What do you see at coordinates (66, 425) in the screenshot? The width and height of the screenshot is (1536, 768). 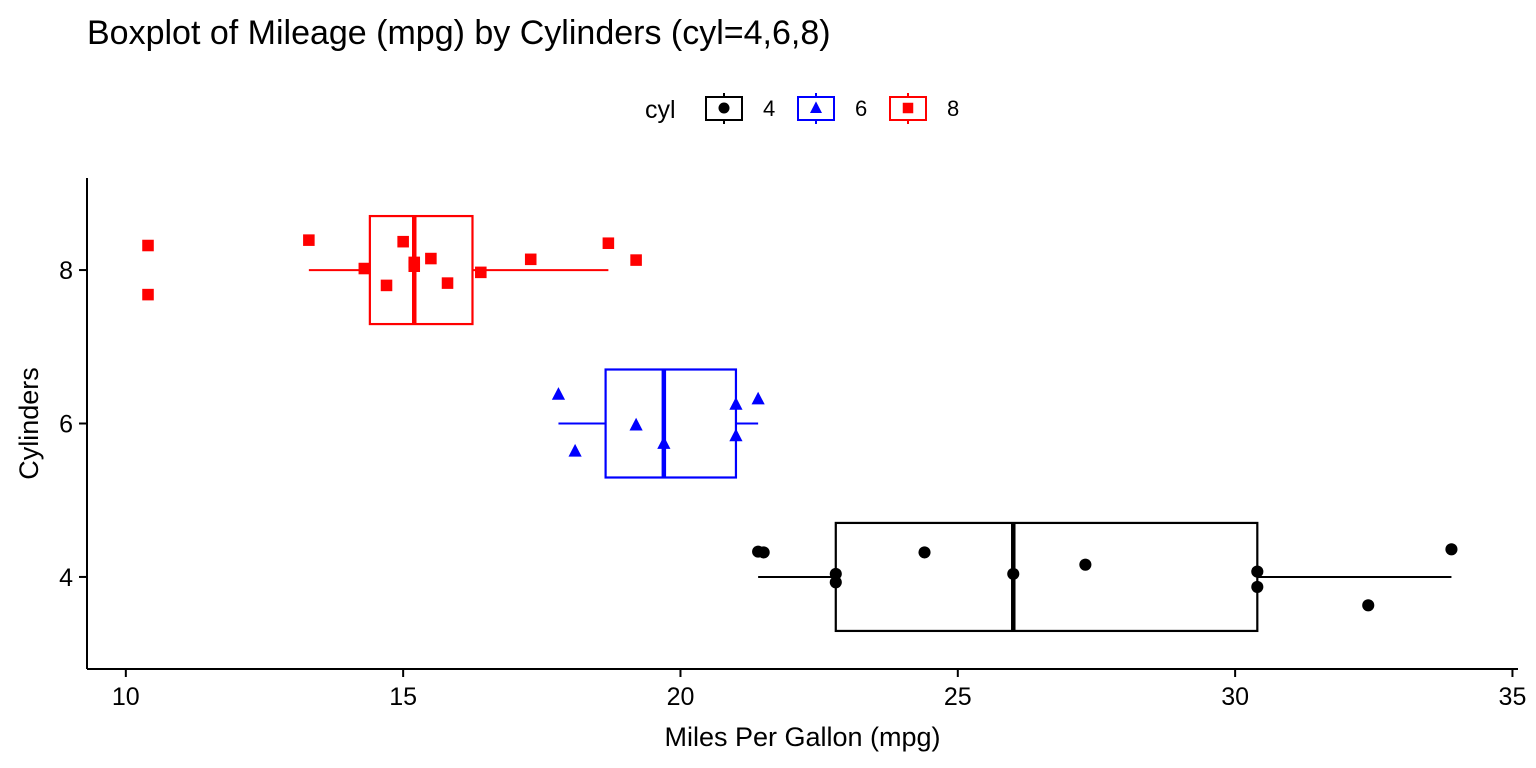 I see `y-tick-label: 6` at bounding box center [66, 425].